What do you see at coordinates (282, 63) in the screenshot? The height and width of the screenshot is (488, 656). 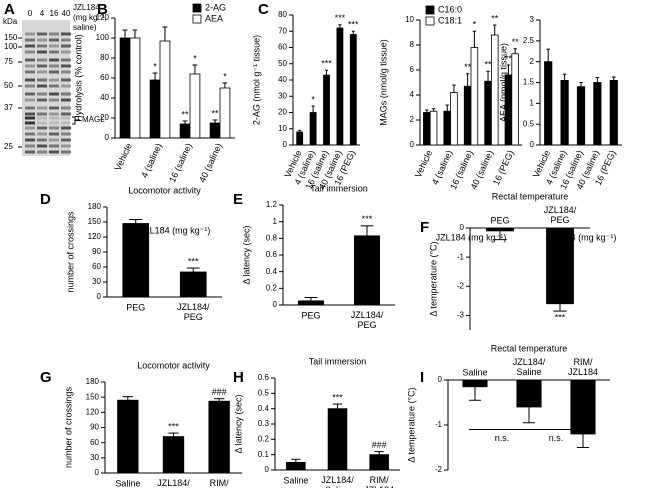 I see `y-tick-label: 50` at bounding box center [282, 63].